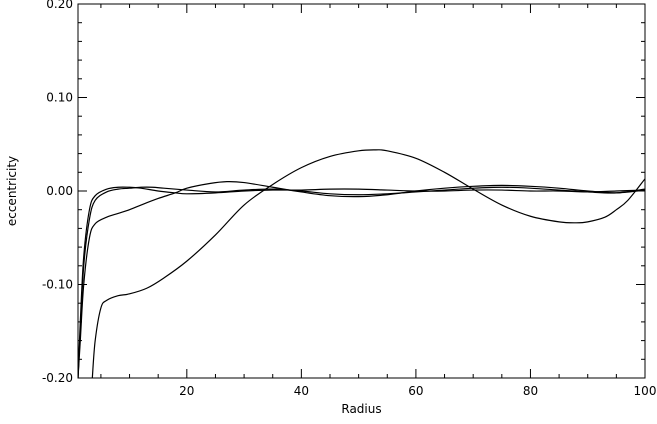  I want to click on y-tick-label: -0.20, so click(57, 378).